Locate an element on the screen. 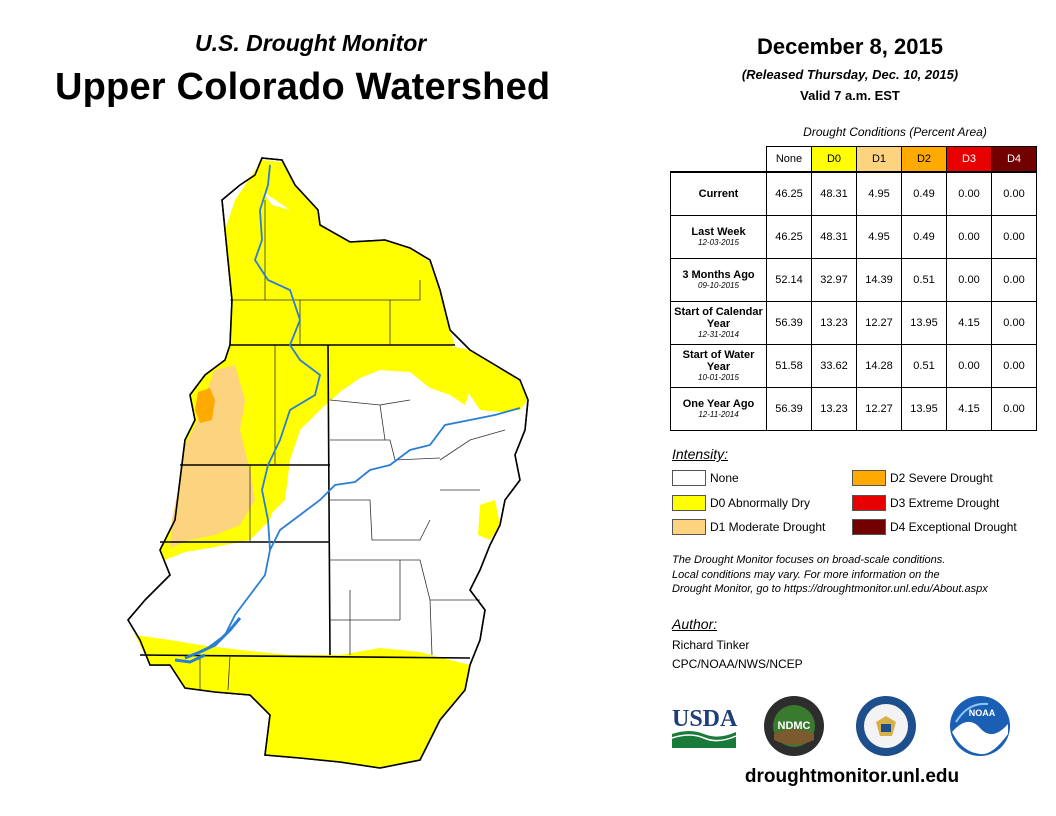 The width and height of the screenshot is (1056, 816). website-link: droughtmonitor.unl.edu is located at coordinates (852, 776).